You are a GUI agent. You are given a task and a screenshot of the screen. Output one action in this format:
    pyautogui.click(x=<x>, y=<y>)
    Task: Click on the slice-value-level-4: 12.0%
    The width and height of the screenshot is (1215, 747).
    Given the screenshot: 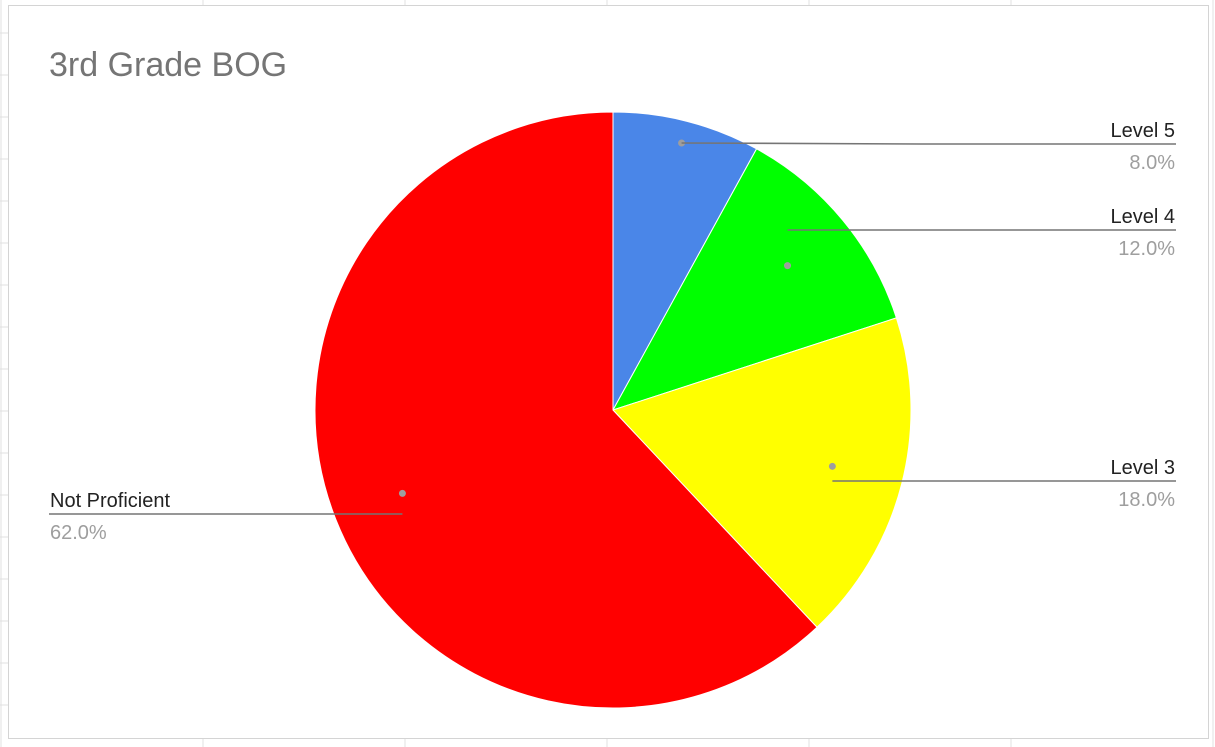 What is the action you would take?
    pyautogui.click(x=1146, y=249)
    